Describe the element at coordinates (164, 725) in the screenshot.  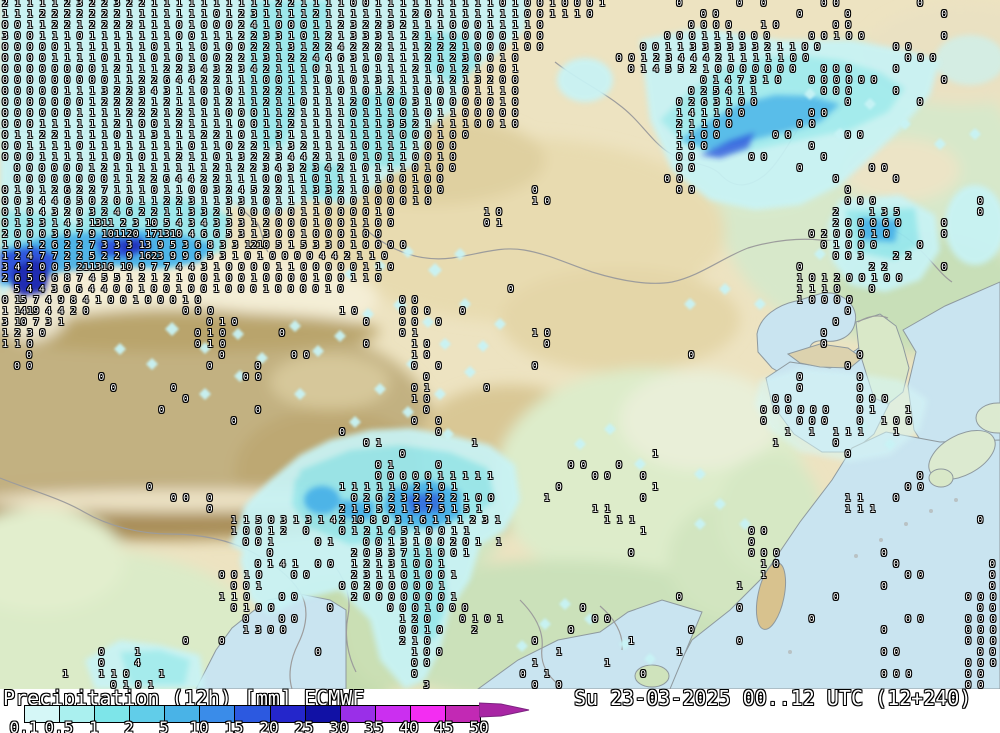
I see `legend-label: 5` at that location.